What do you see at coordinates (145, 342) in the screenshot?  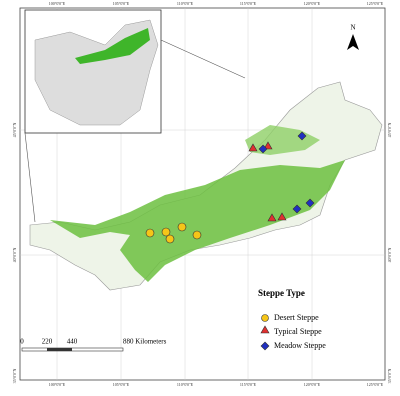 I see `scale-label: 880 Kilometers` at bounding box center [145, 342].